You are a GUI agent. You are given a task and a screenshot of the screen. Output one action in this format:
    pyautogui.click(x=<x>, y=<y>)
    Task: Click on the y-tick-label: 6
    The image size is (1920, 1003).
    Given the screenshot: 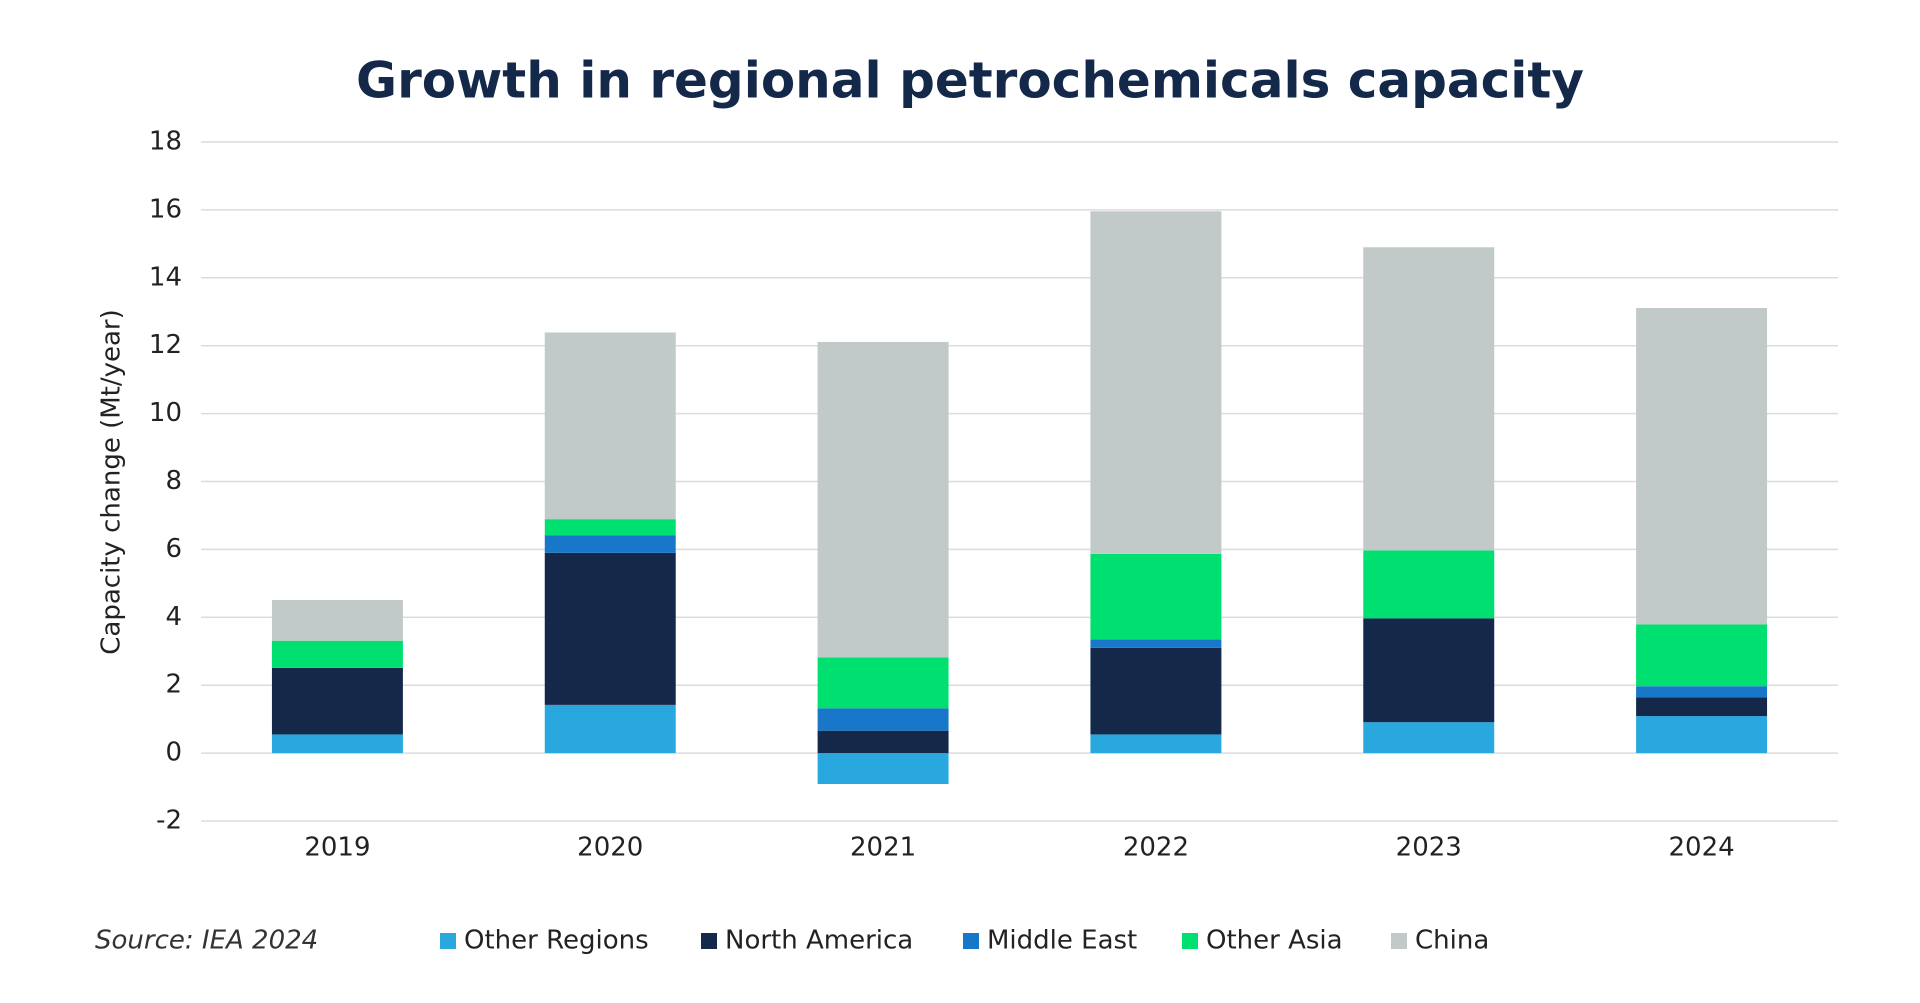 What is the action you would take?
    pyautogui.click(x=173, y=549)
    